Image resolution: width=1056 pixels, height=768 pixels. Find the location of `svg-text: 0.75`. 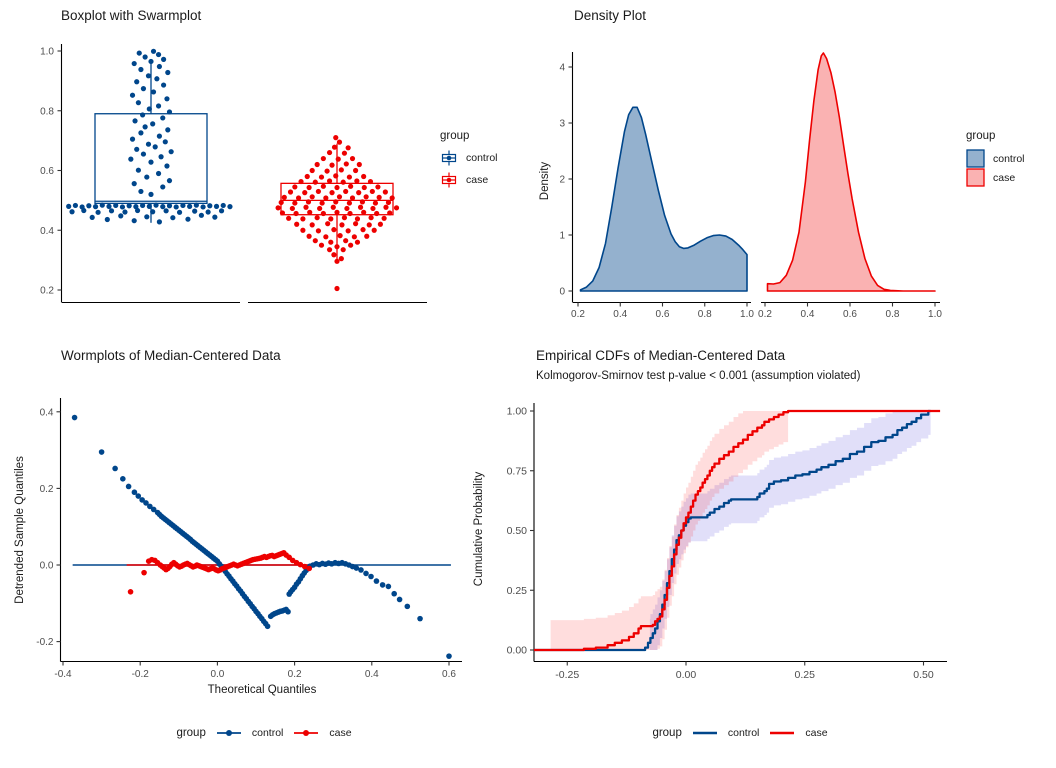

svg-text: 0.75 is located at coordinates (517, 471).